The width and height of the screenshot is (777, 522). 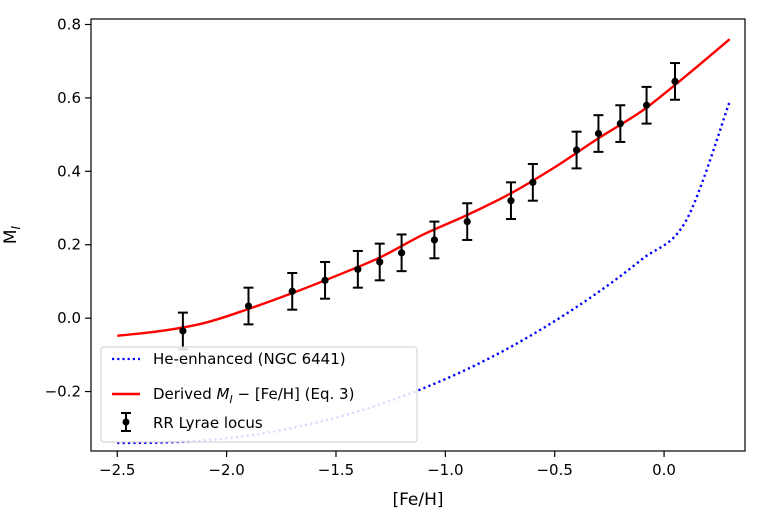 I want to click on y-tick-label: 0.0, so click(x=69, y=318).